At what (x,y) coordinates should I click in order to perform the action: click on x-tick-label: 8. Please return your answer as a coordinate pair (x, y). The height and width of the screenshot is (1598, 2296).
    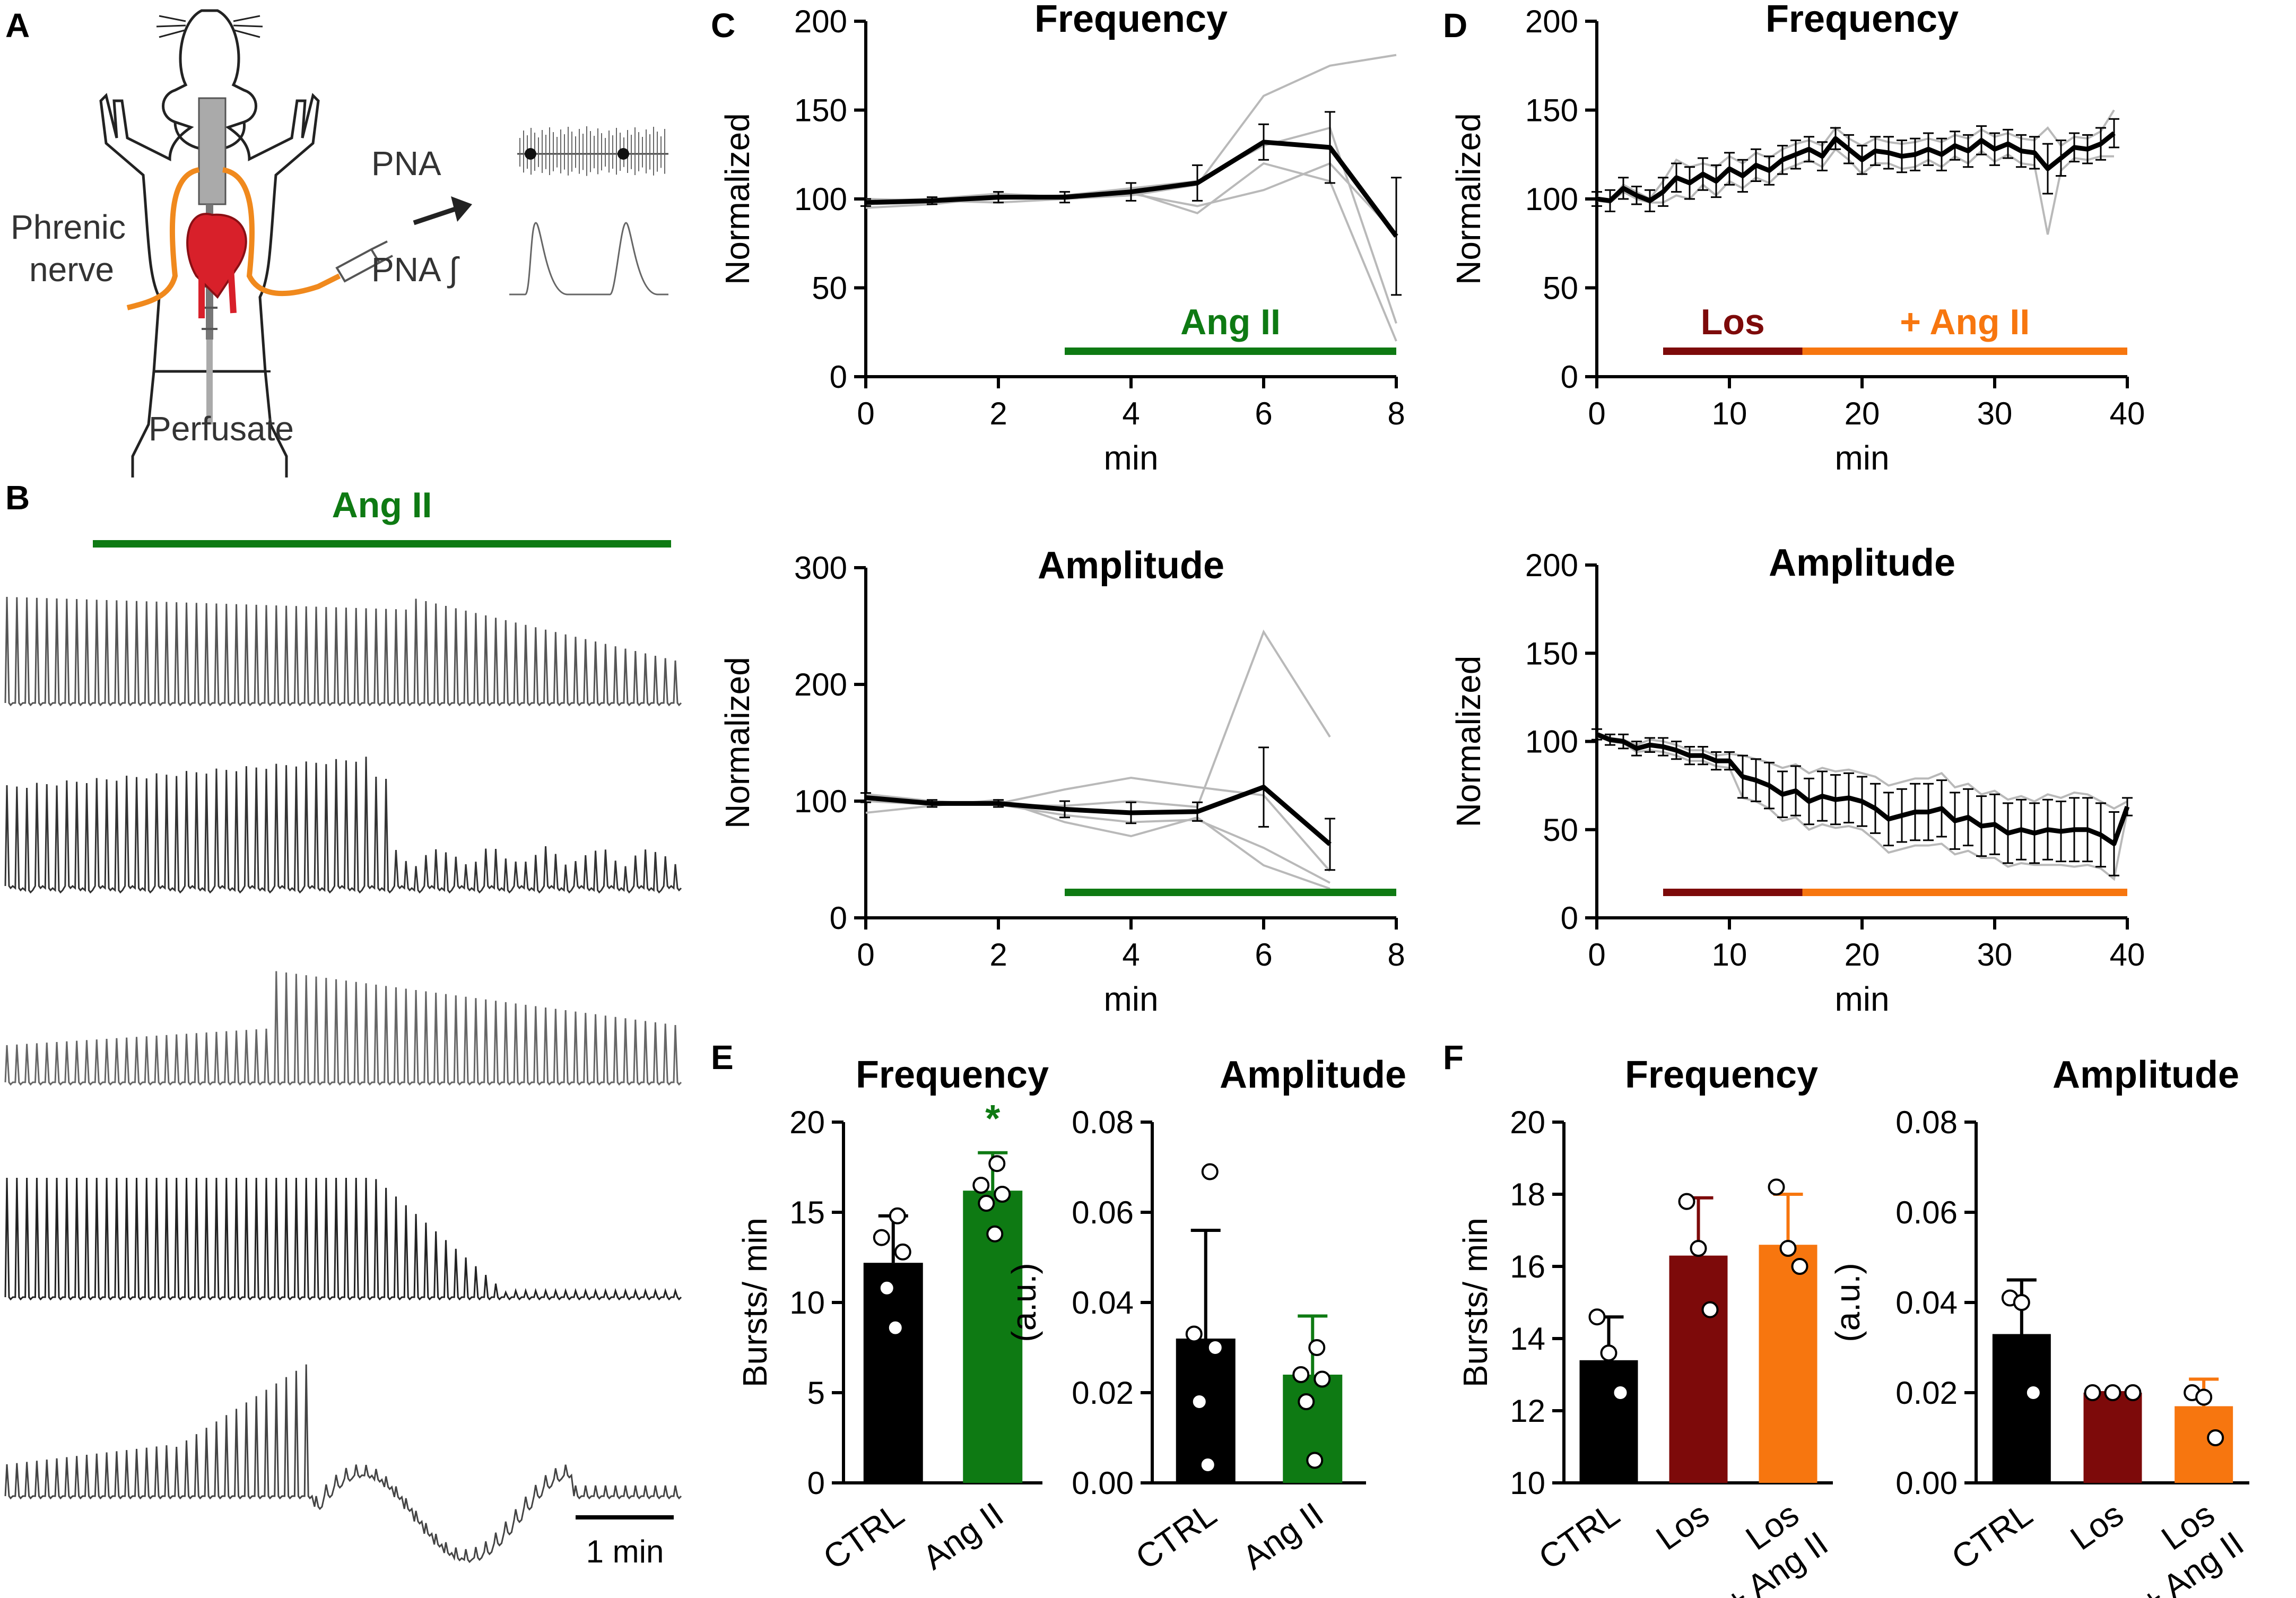
    Looking at the image, I should click on (1396, 413).